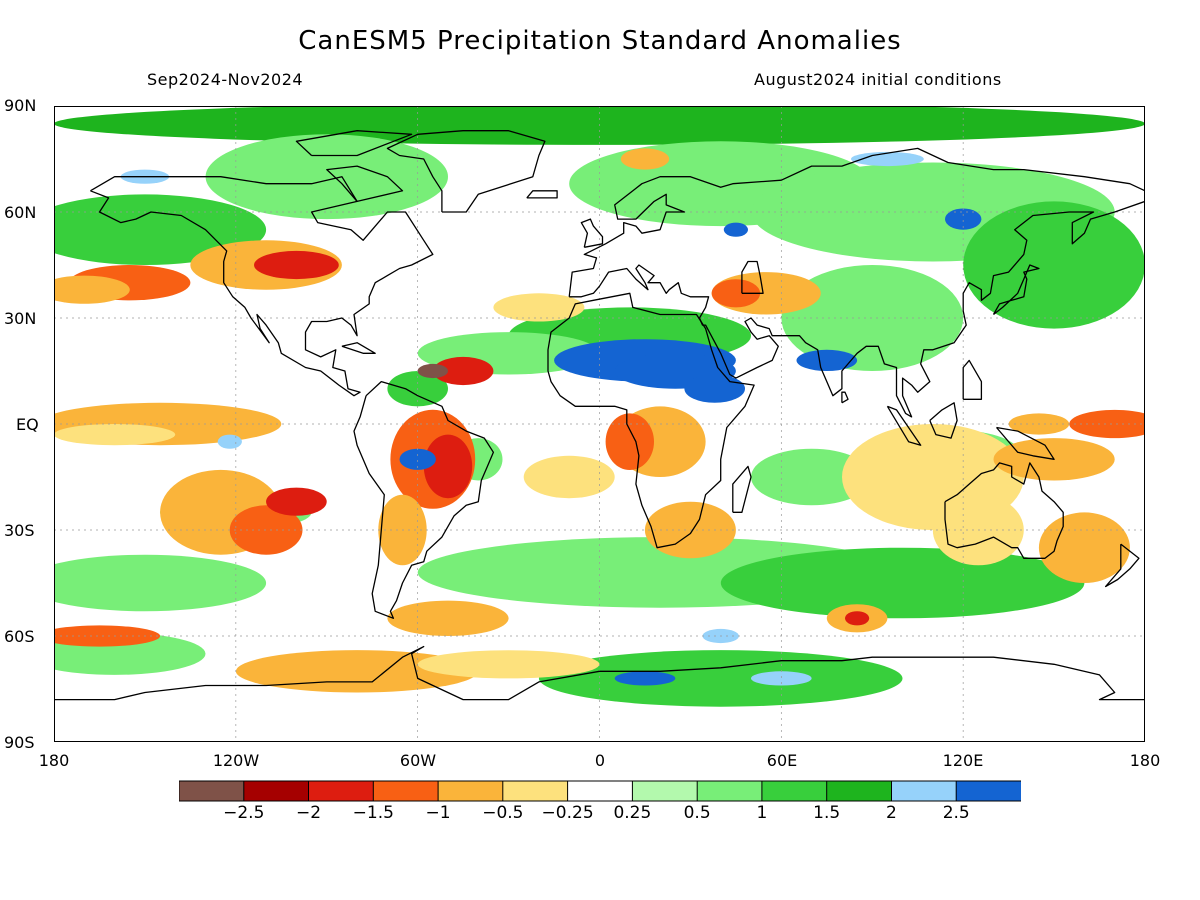 This screenshot has width=1200, height=900. Describe the element at coordinates (878, 79) in the screenshot. I see `initial-conditions: August2024 initial conditions` at that location.